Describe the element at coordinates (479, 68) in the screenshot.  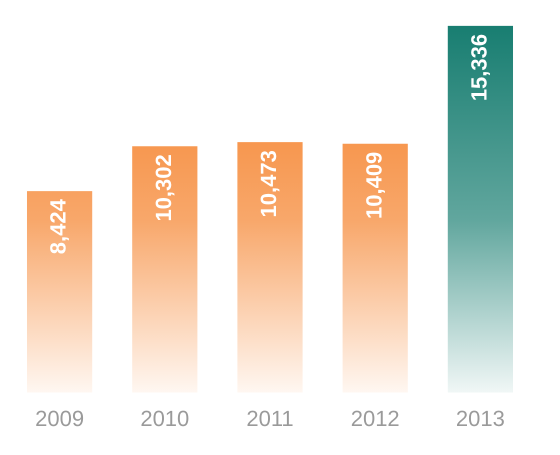
I see `data-label: 15,336` at that location.